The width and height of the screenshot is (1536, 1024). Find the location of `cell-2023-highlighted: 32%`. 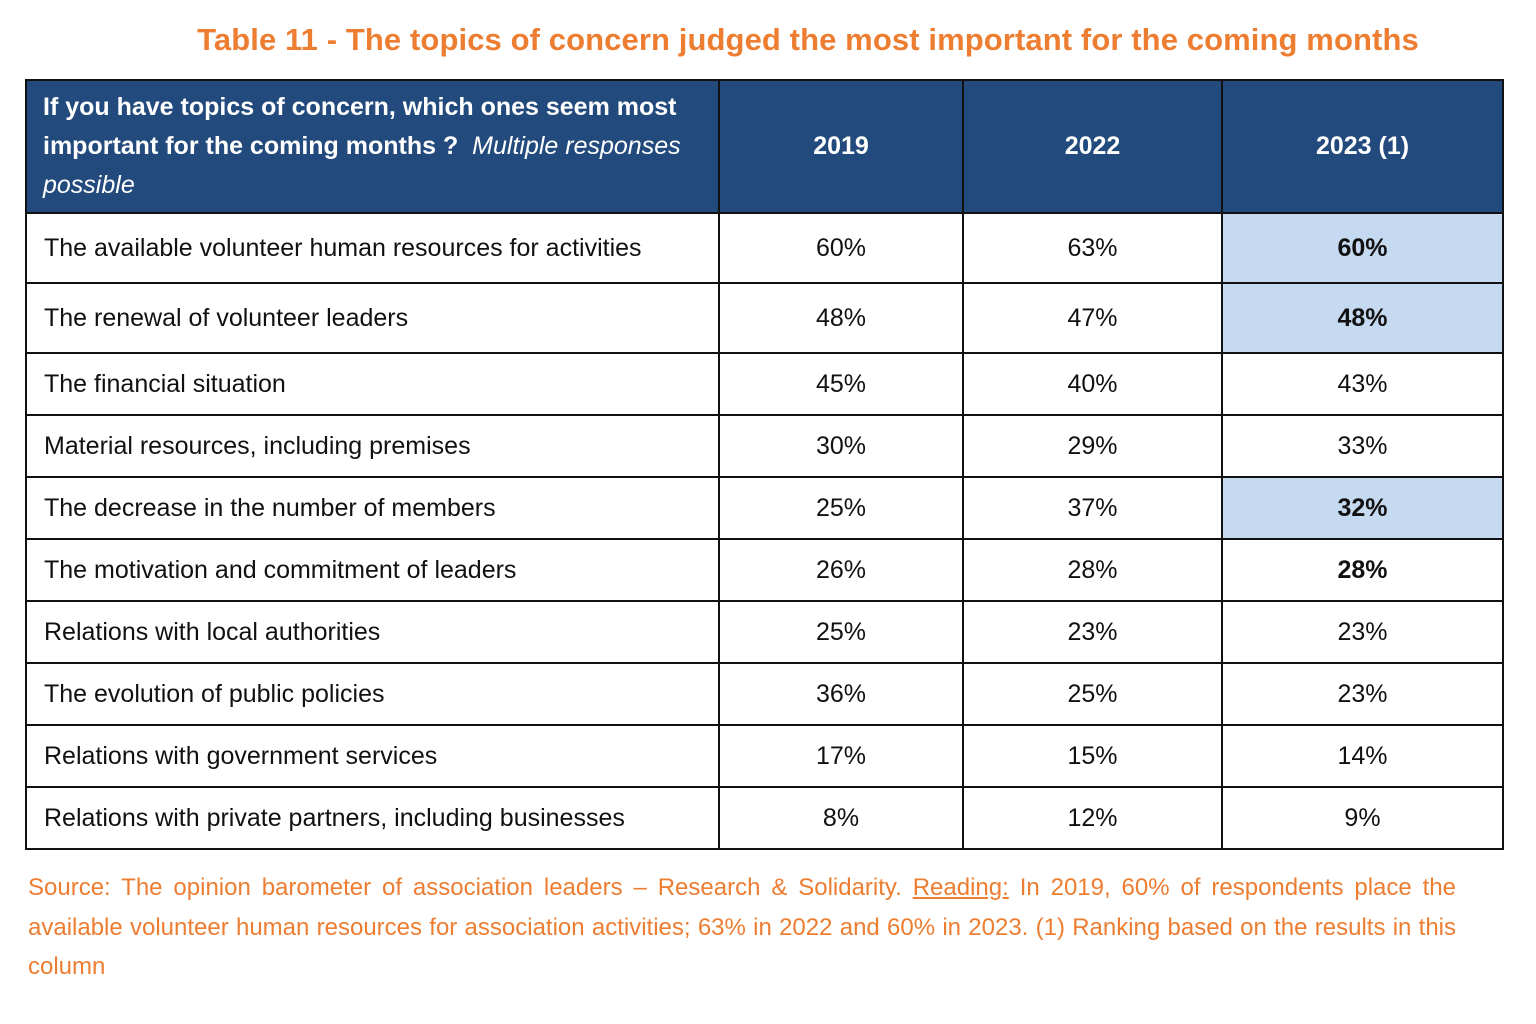

cell-2023-highlighted: 32% is located at coordinates (1362, 508).